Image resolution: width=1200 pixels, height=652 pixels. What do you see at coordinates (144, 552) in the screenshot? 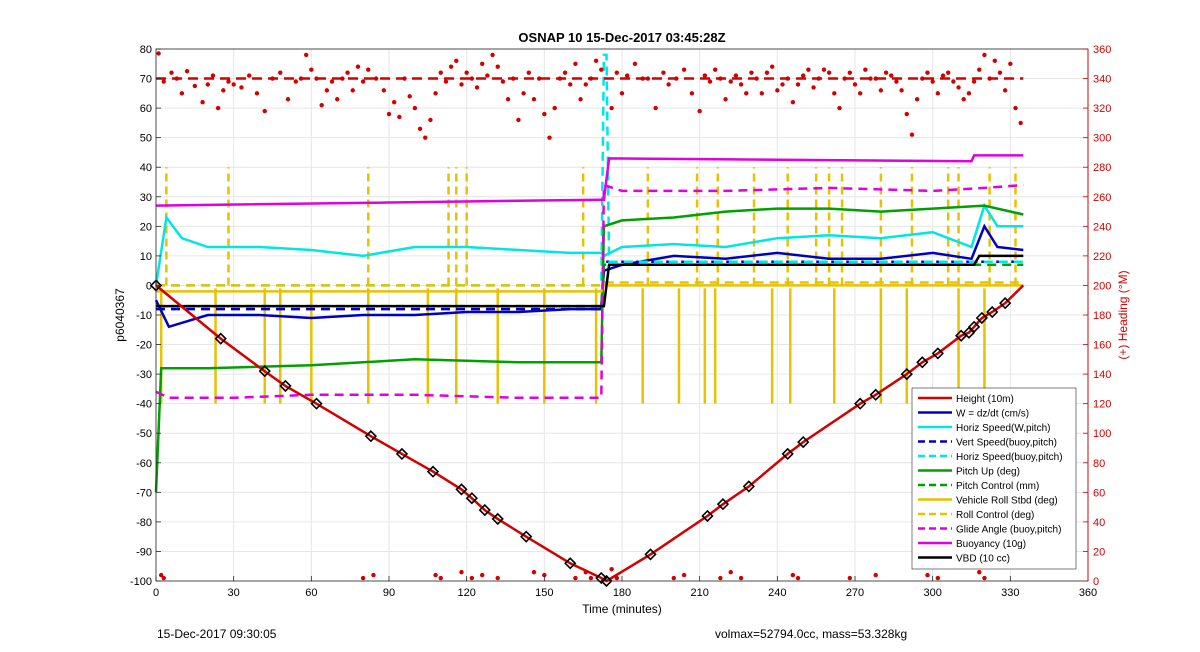
I see `y-tick-label-left: -90` at bounding box center [144, 552].